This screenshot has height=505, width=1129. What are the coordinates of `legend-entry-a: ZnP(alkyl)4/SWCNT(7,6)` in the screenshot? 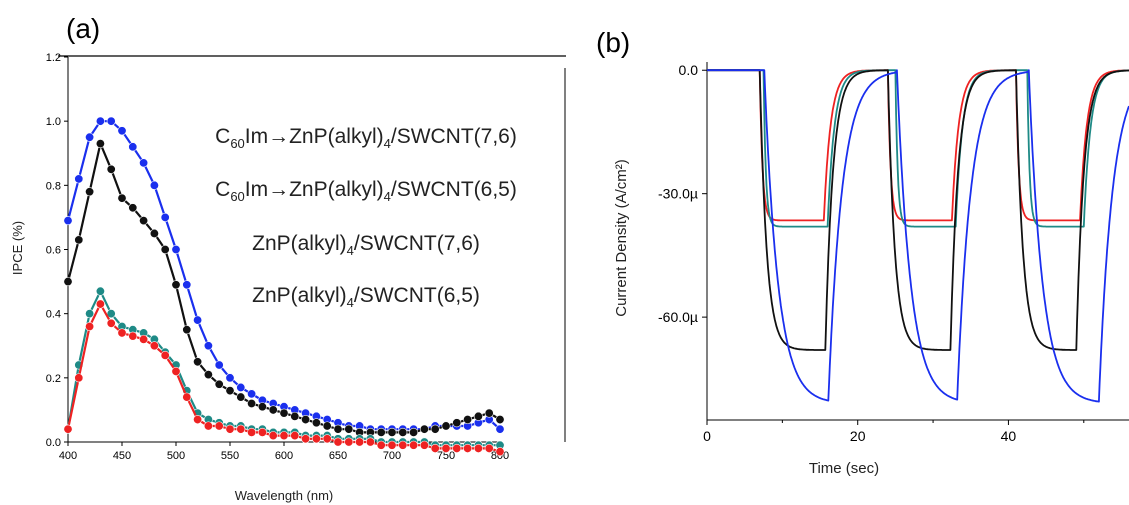 It's located at (366, 245).